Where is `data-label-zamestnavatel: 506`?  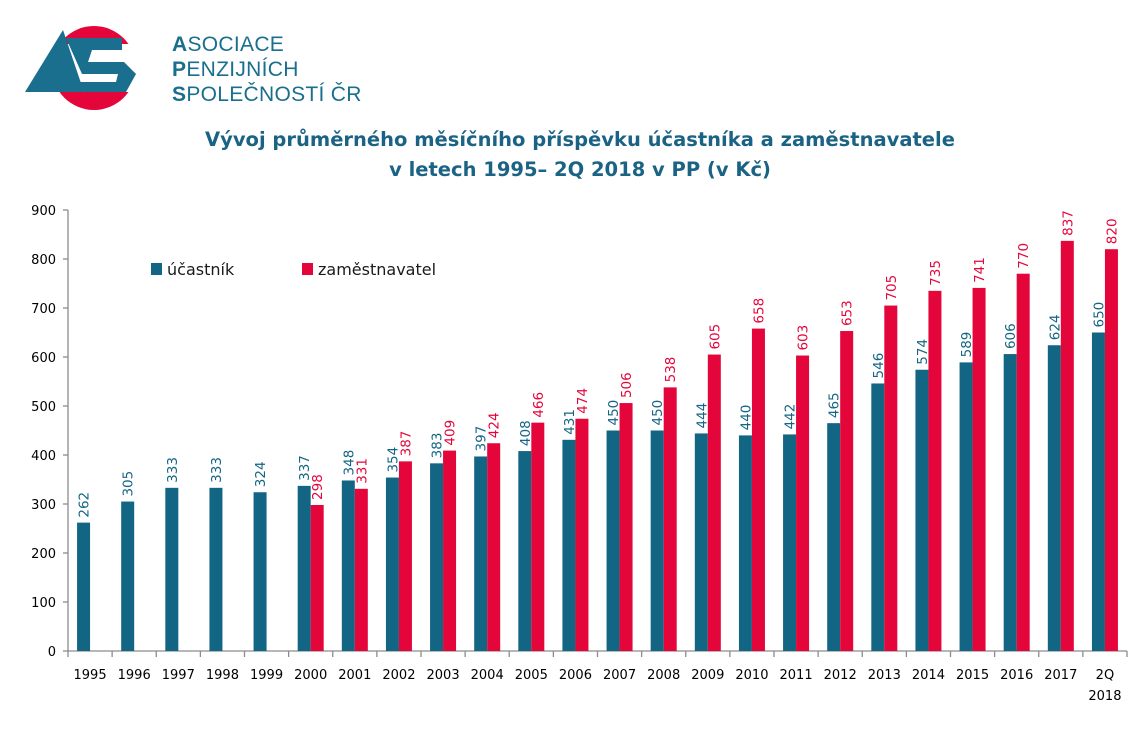
data-label-zamestnavatel: 506 is located at coordinates (627, 385).